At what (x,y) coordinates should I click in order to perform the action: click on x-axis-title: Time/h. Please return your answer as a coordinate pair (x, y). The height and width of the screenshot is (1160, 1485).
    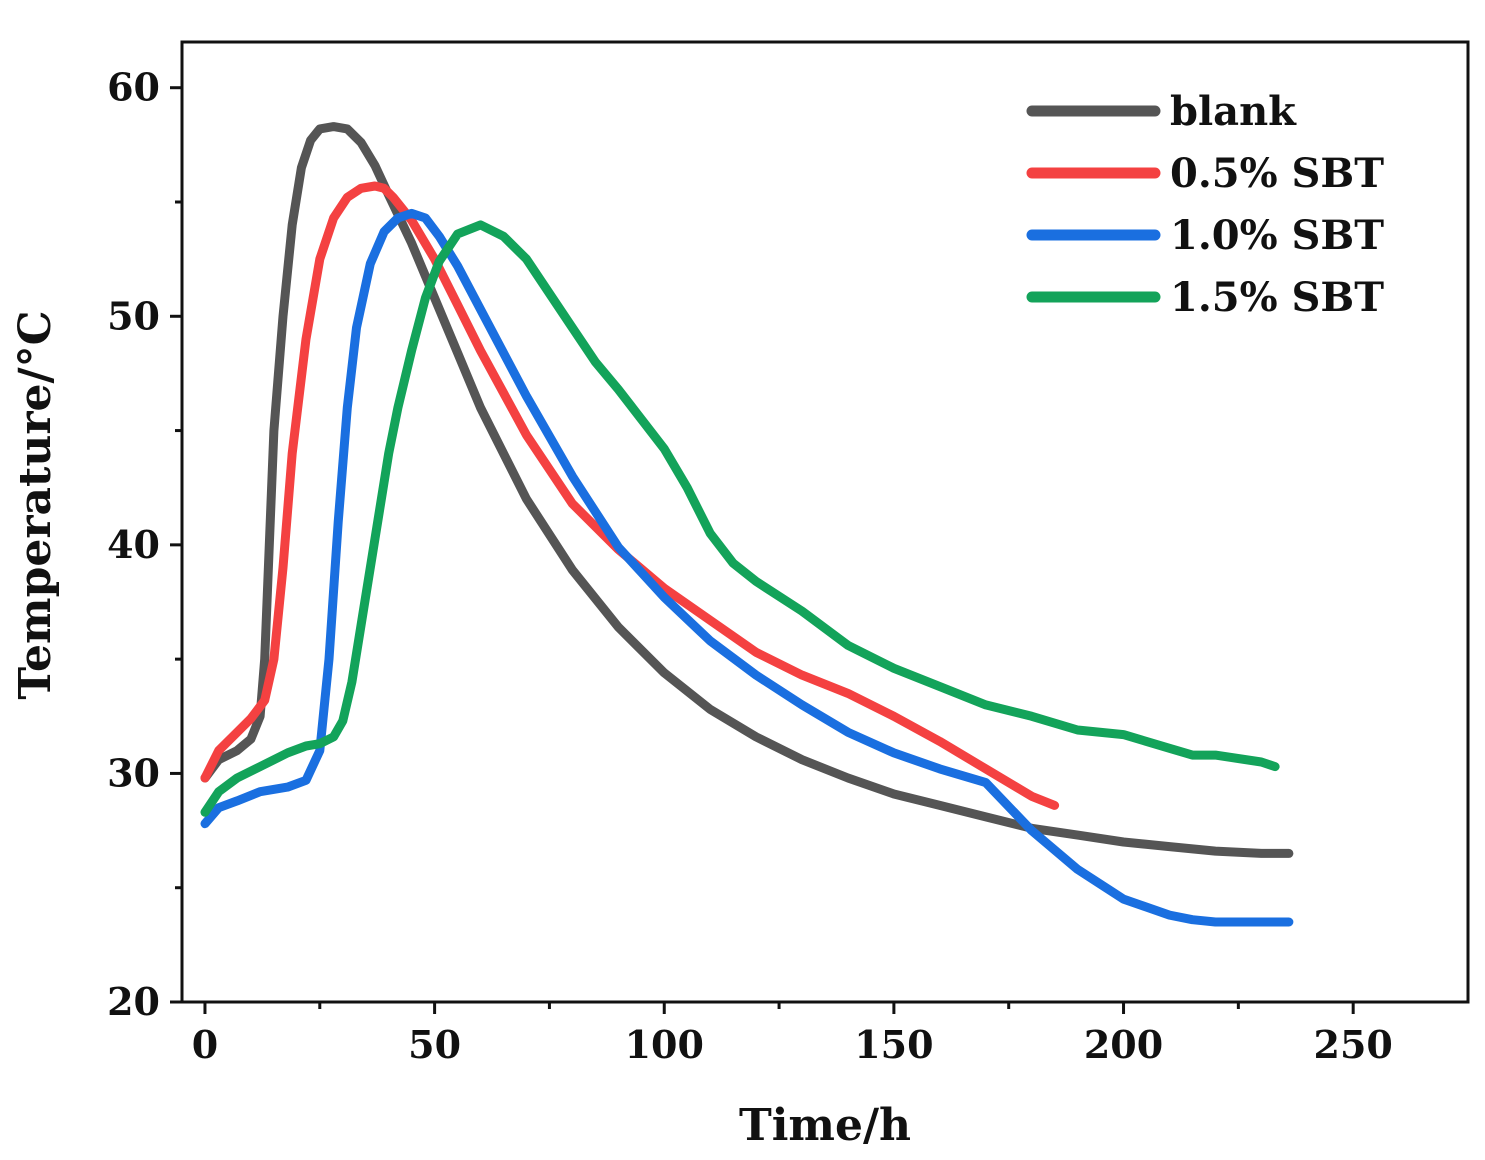
    Looking at the image, I should click on (825, 1125).